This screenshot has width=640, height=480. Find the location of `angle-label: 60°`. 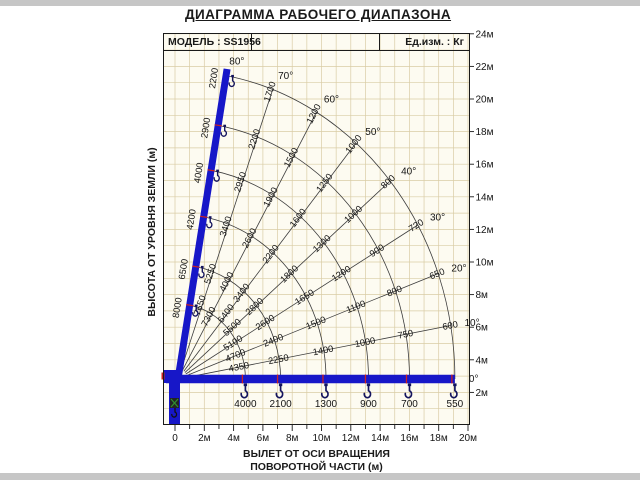

angle-label: 60° is located at coordinates (331, 100).